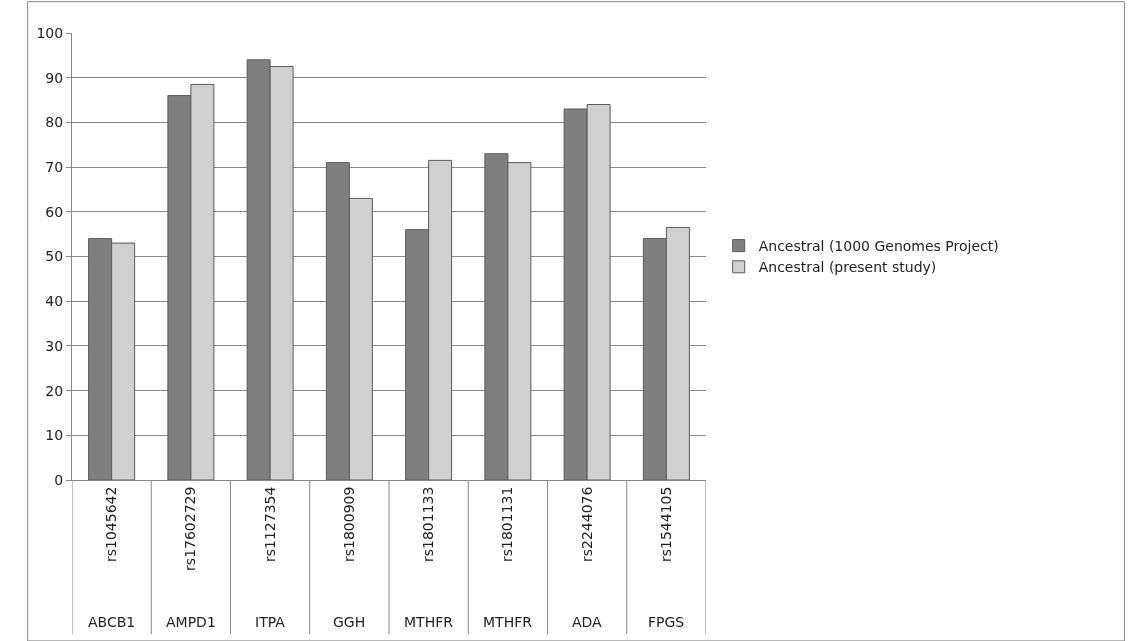  What do you see at coordinates (59, 479) in the screenshot?
I see `y-tick-label: 0` at bounding box center [59, 479].